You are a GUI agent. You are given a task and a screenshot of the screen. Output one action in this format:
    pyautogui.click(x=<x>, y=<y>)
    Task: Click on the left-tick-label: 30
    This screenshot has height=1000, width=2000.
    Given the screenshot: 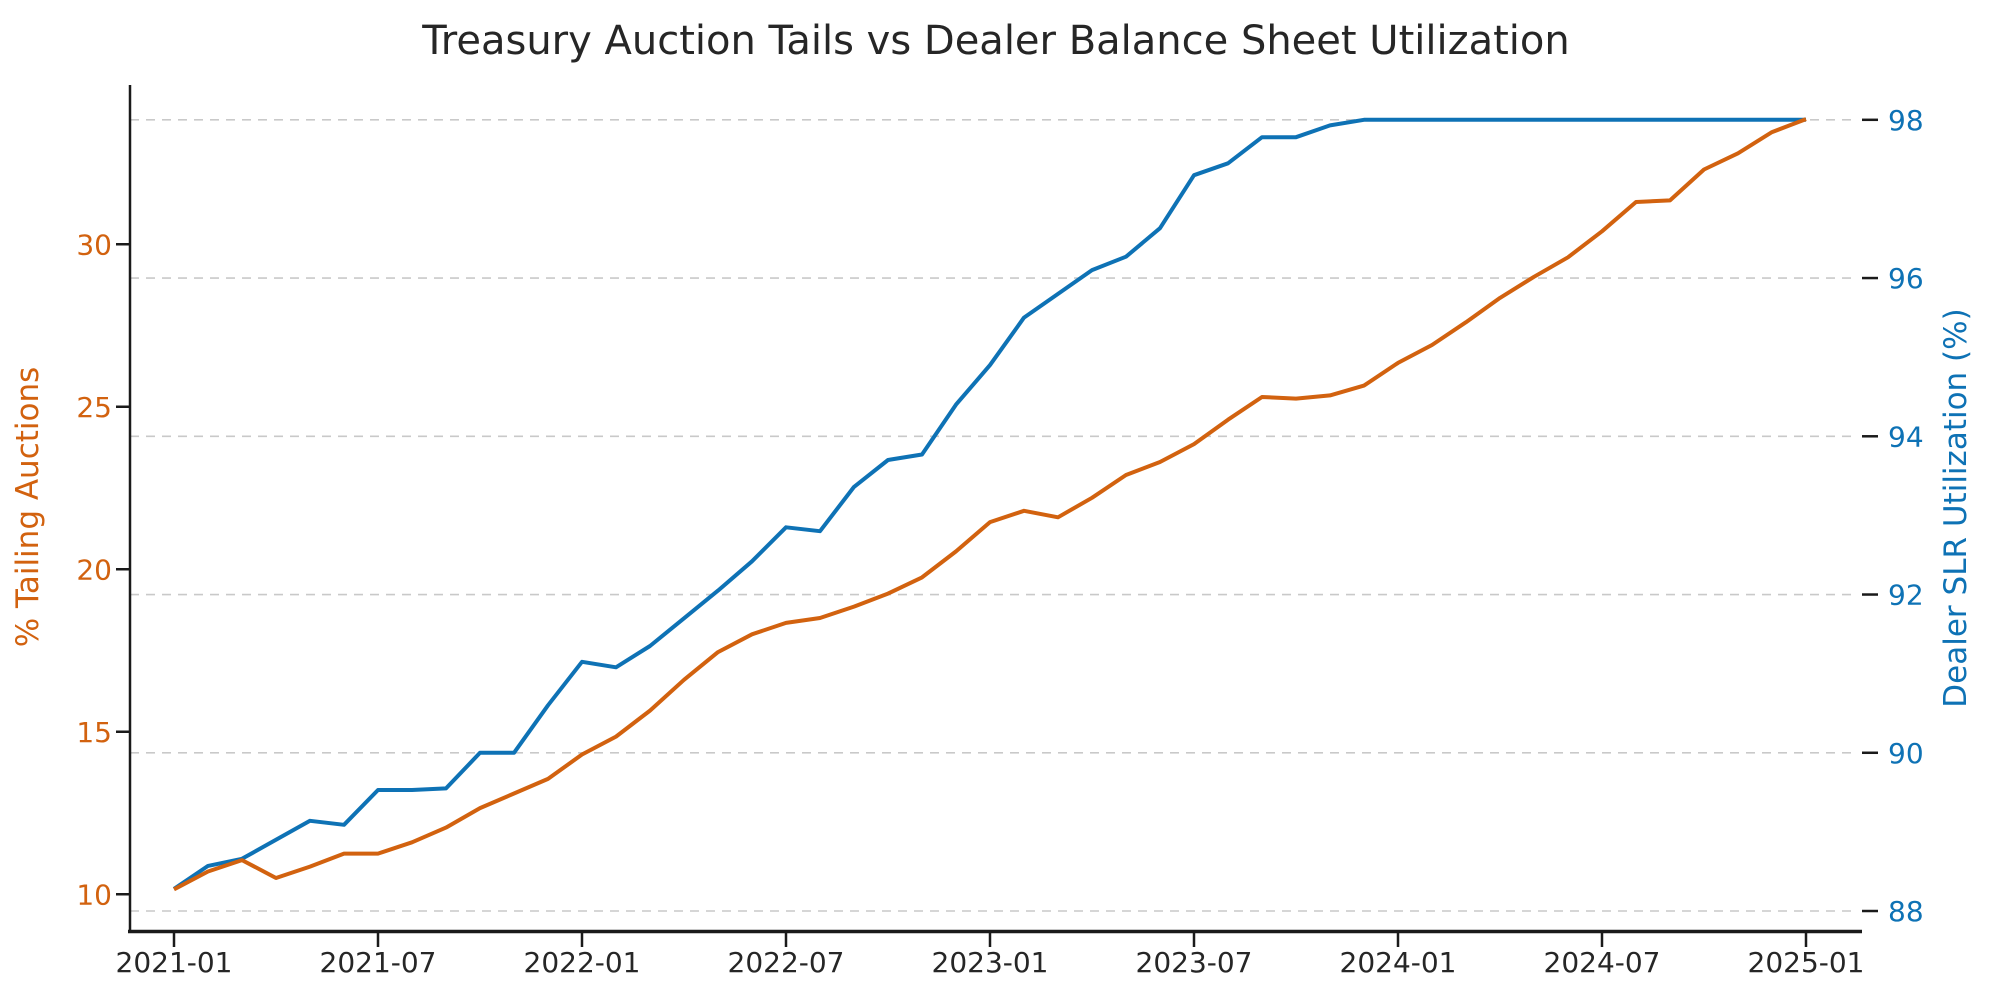 What is the action you would take?
    pyautogui.click(x=94, y=244)
    